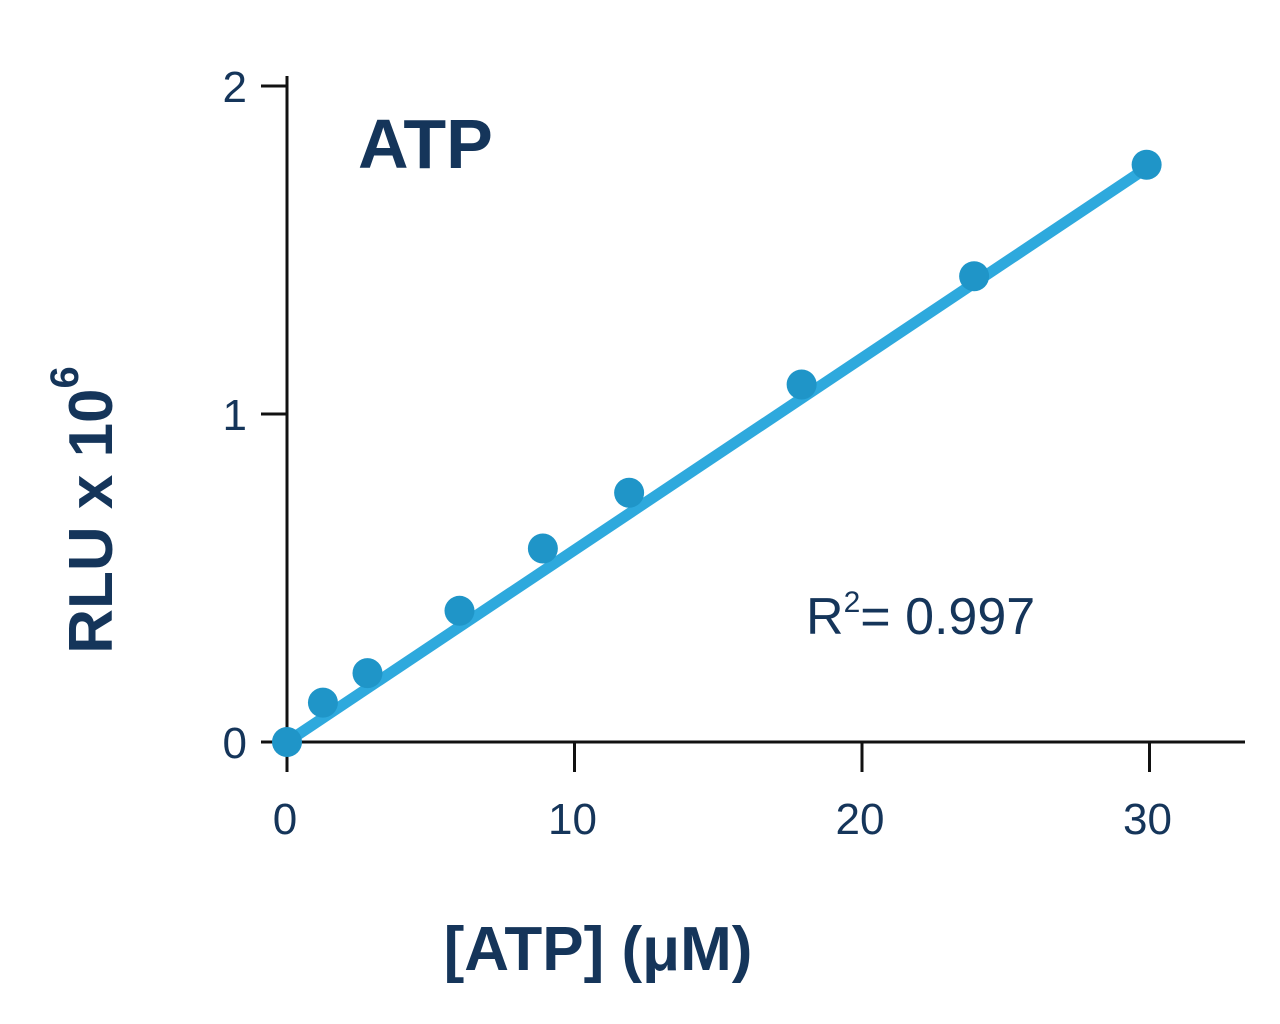 Image resolution: width=1280 pixels, height=1024 pixels. What do you see at coordinates (235, 415) in the screenshot?
I see `y-tick-label-1: 1` at bounding box center [235, 415].